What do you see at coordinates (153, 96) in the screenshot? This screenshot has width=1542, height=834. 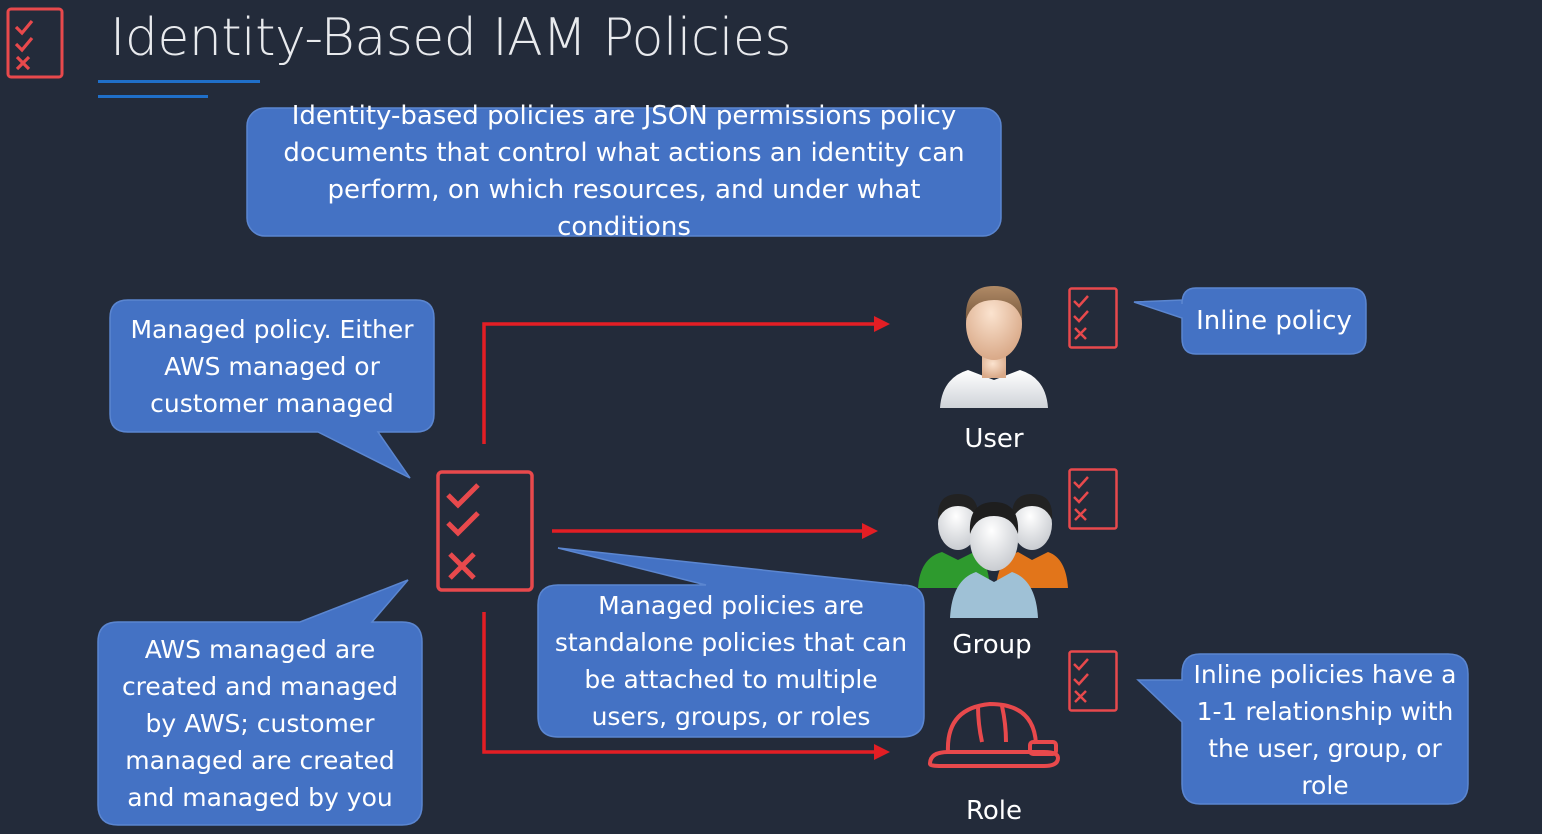 I see `title-underline-short` at bounding box center [153, 96].